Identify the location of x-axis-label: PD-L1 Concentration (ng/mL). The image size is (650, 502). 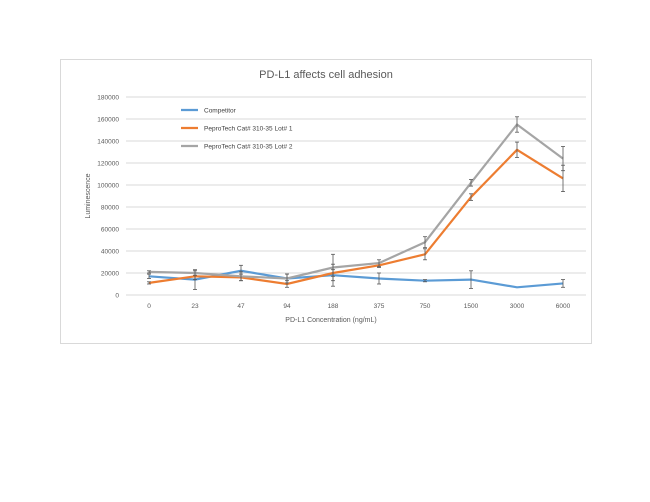
(330, 320).